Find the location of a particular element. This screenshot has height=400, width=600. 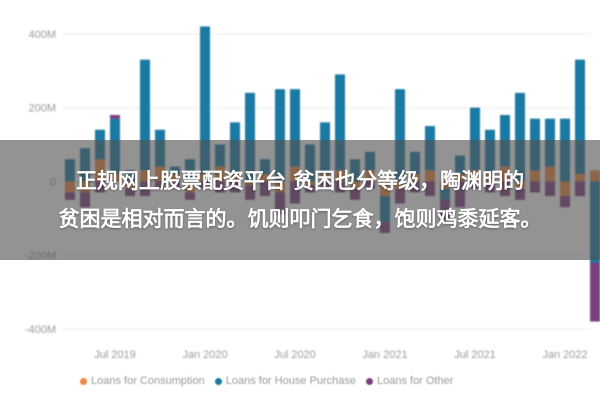

overlay-line-1: 正规网上股票配资平台 贫困也分等级，陶渊明的 is located at coordinates (300, 181).